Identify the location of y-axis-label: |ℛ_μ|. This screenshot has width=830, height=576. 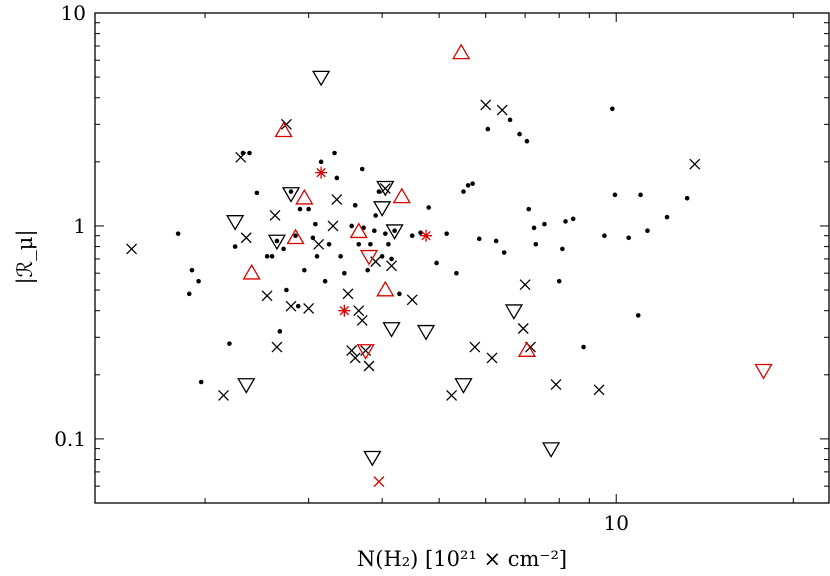
(25, 256).